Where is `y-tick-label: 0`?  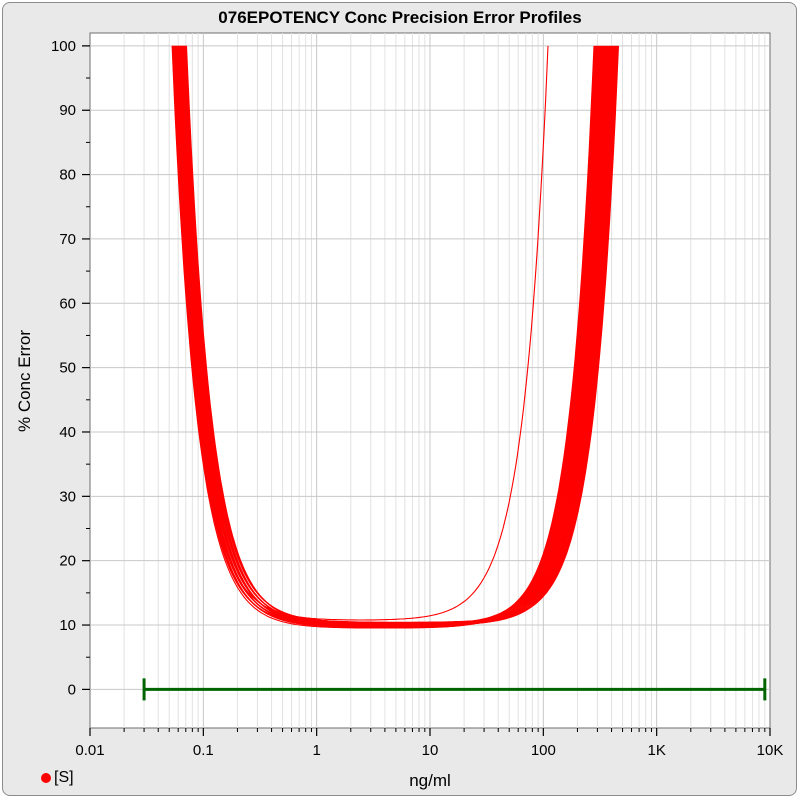
y-tick-label: 0 is located at coordinates (72, 689).